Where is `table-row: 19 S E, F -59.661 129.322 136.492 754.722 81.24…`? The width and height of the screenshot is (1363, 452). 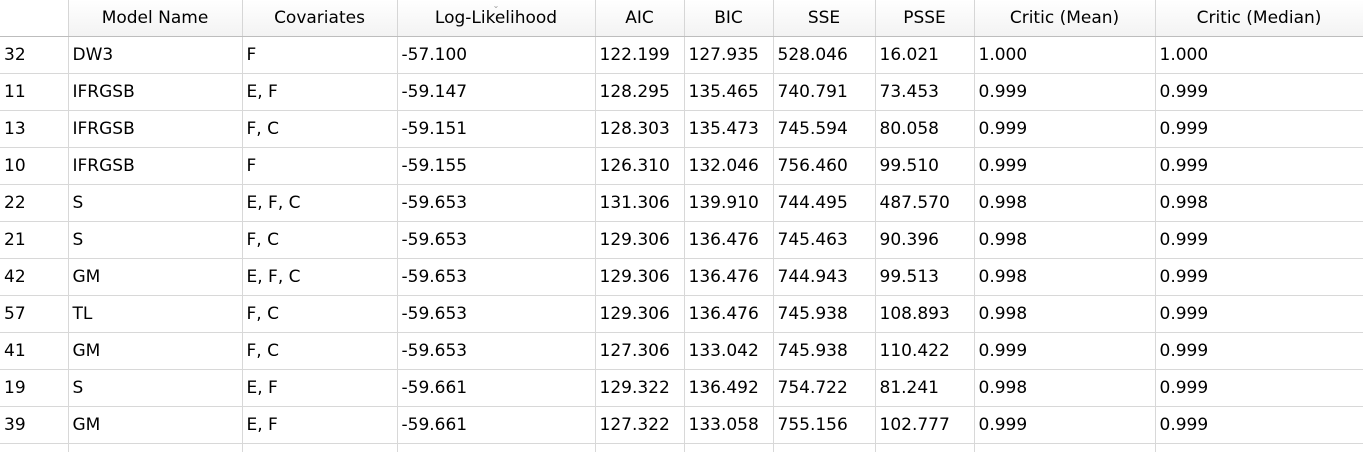
table-row: 19 S E, F -59.661 129.322 136.492 754.722 81.24… is located at coordinates (681, 388).